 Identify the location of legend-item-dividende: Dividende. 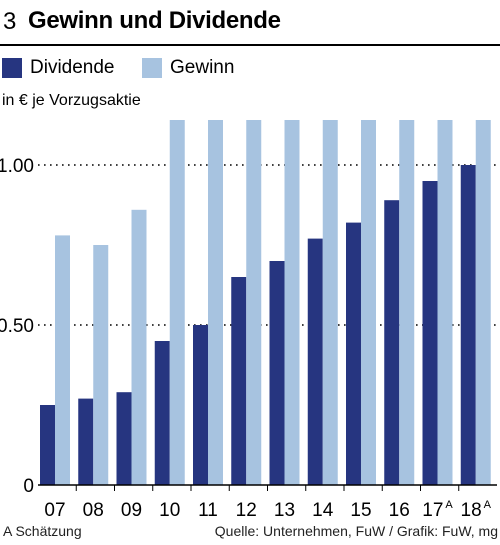
(58, 68).